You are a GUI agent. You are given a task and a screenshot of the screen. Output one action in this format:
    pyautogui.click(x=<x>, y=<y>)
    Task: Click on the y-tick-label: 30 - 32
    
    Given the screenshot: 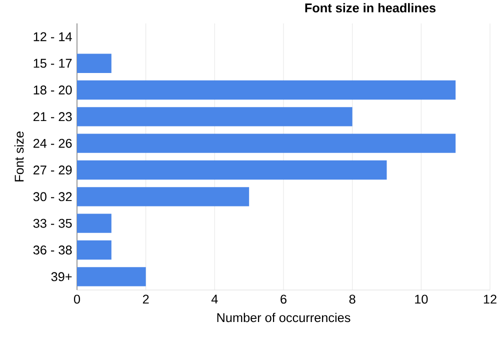 What is the action you would take?
    pyautogui.click(x=52, y=197)
    